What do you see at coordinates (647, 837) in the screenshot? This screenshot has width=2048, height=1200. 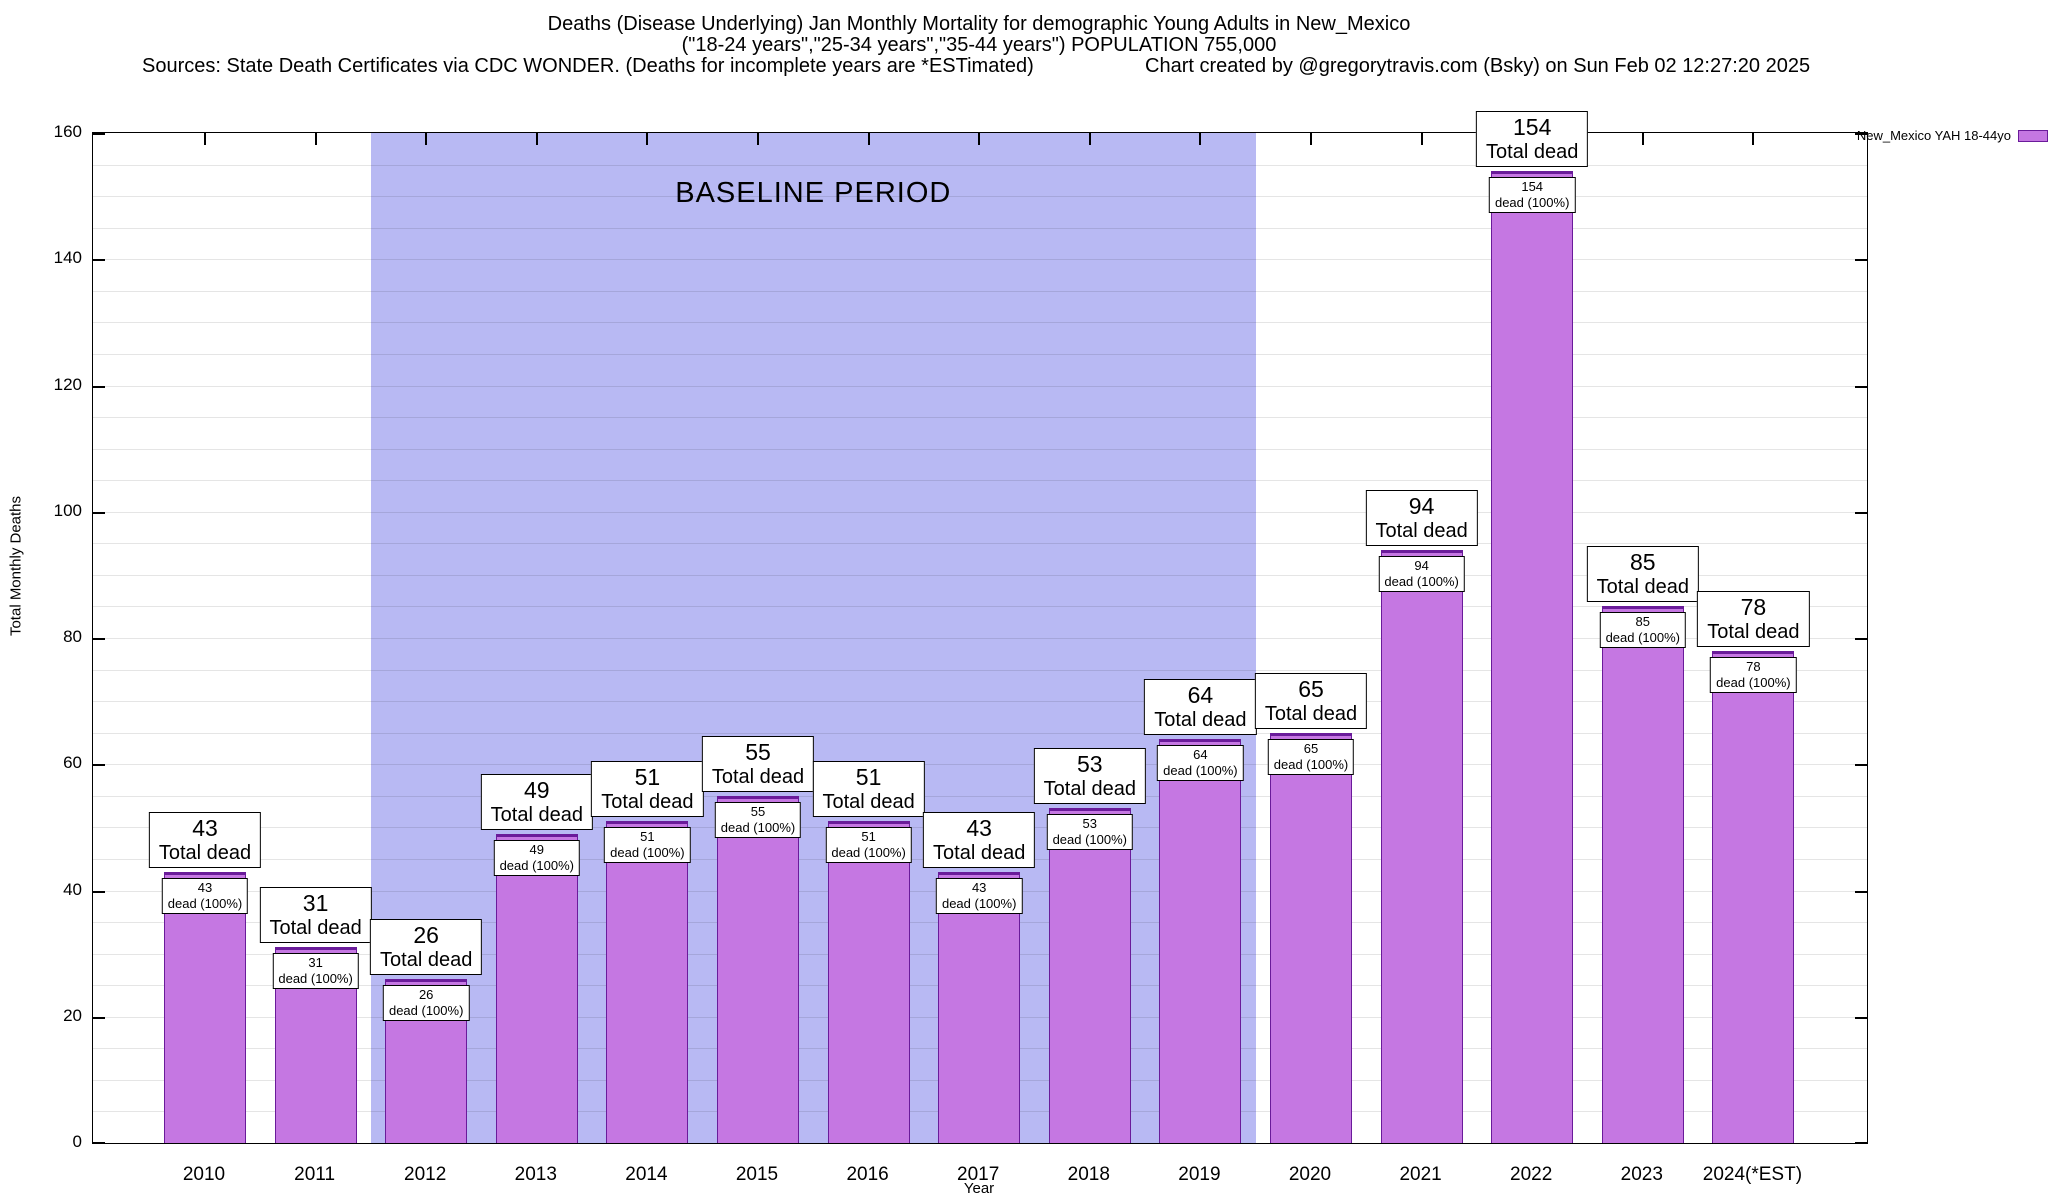 I see `bar-inner-value: 51` at bounding box center [647, 837].